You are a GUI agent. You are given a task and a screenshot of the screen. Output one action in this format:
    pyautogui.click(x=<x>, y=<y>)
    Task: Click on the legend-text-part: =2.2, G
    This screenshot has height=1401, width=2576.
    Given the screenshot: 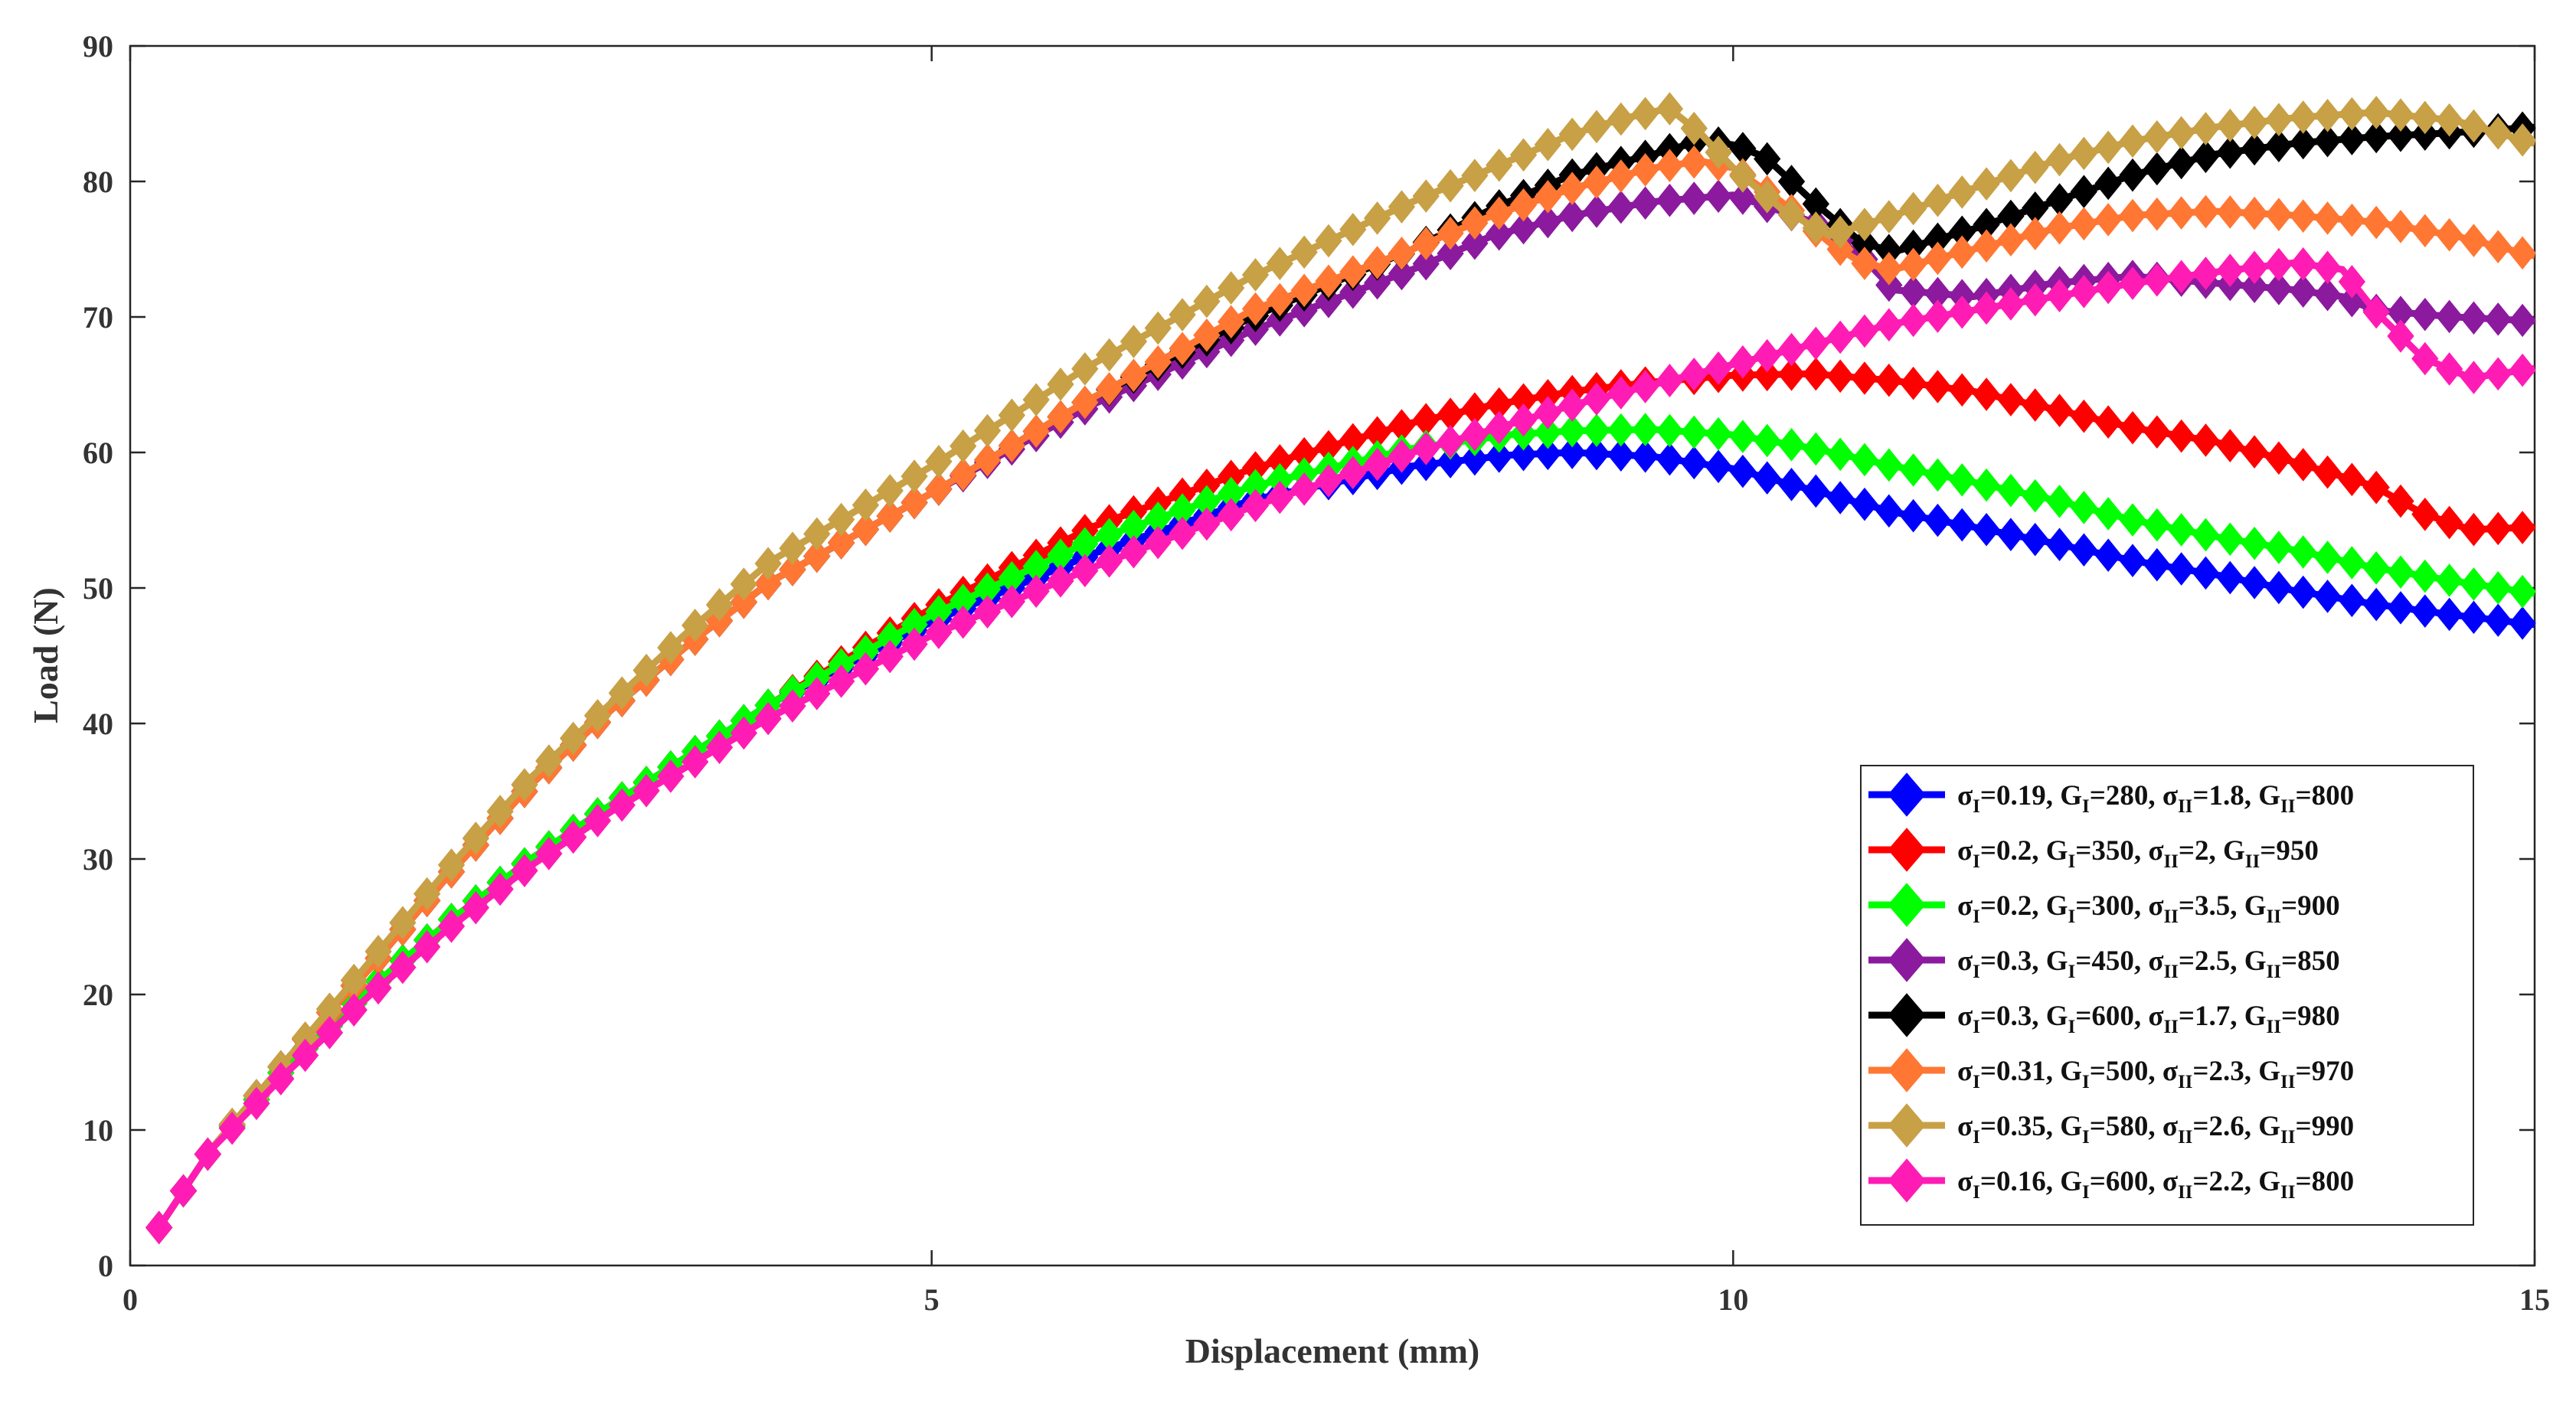 What is the action you would take?
    pyautogui.click(x=2236, y=1181)
    